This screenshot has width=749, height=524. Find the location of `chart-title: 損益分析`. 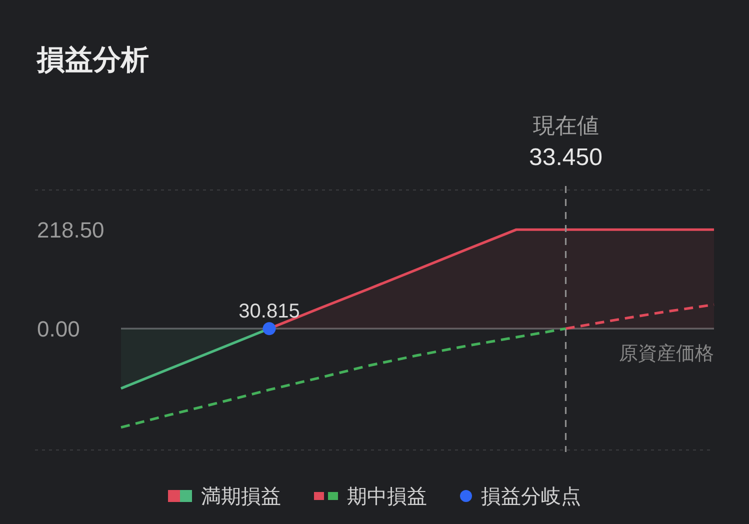

chart-title: 損益分析 is located at coordinates (92, 59).